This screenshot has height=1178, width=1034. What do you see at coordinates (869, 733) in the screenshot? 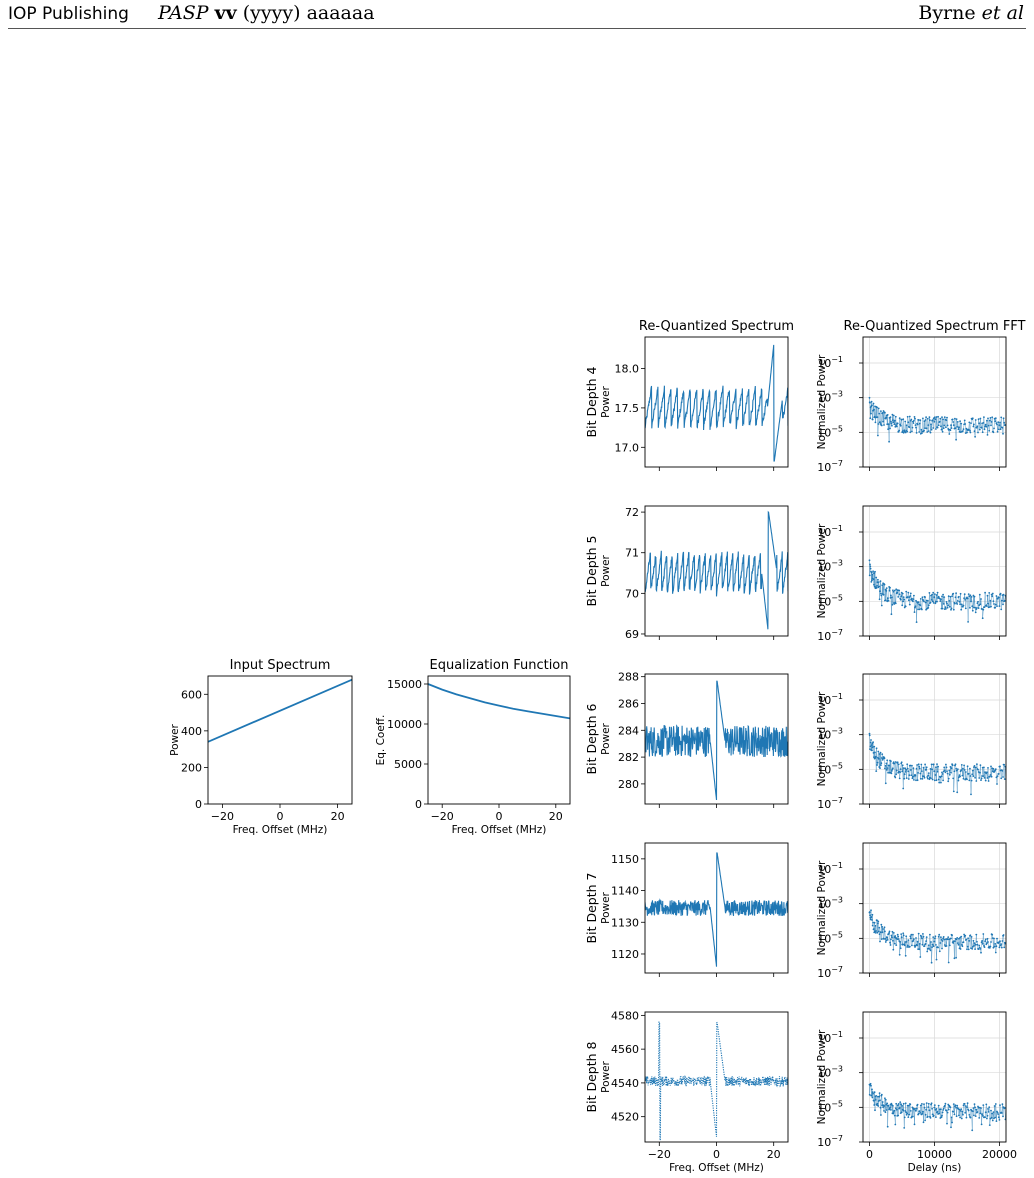
I see `data-point` at bounding box center [869, 733].